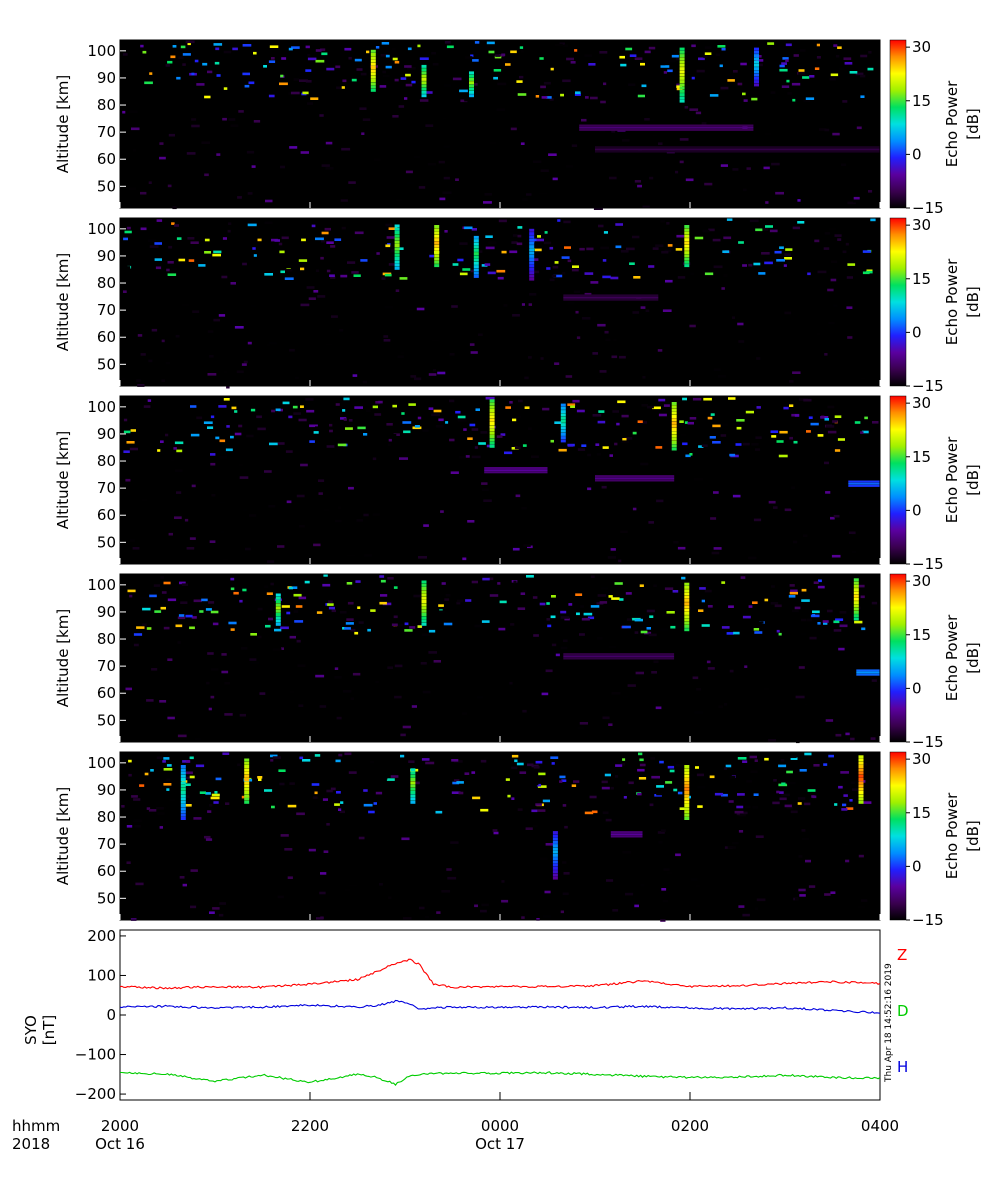 This screenshot has width=1000, height=1200. I want to click on colorbar-label: Echo Power, so click(952, 657).